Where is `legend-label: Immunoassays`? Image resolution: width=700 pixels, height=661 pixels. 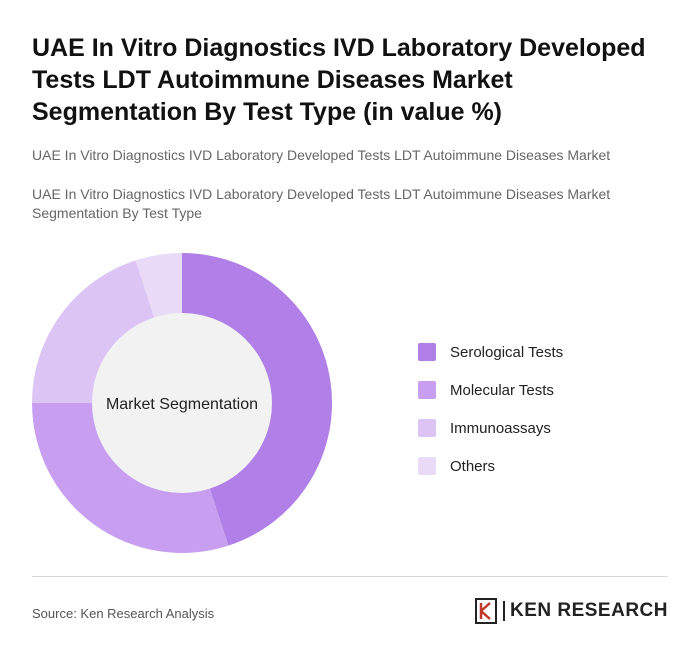 legend-label: Immunoassays is located at coordinates (500, 428).